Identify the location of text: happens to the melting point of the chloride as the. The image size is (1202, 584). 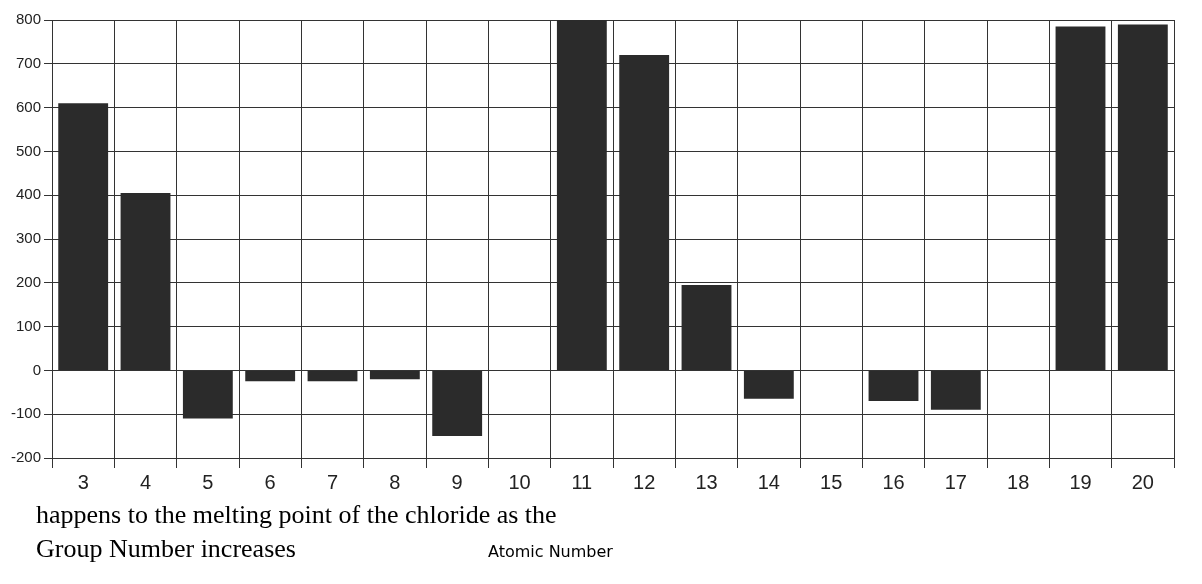
(296, 515).